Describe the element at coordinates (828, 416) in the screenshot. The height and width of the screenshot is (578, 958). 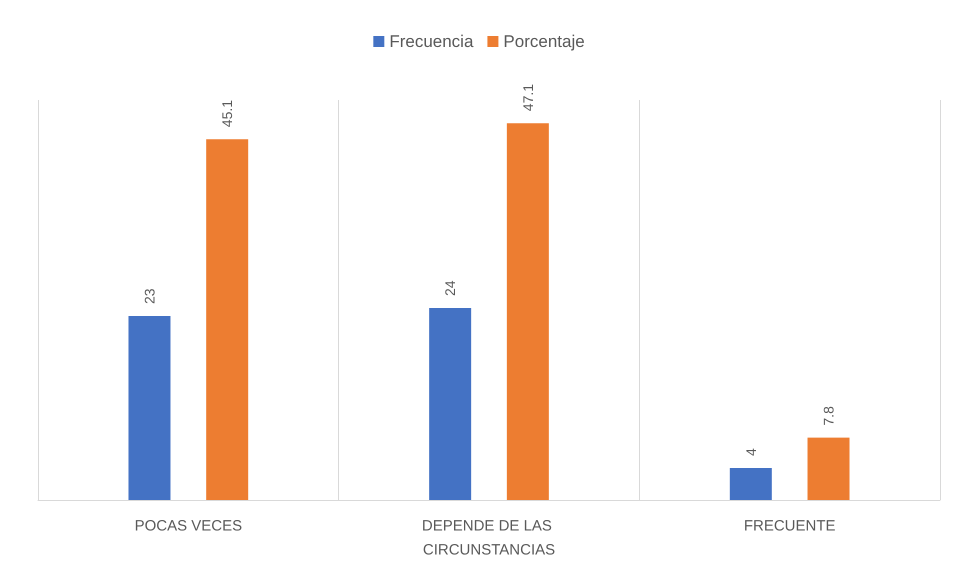
I see `data-label: 7.8` at that location.